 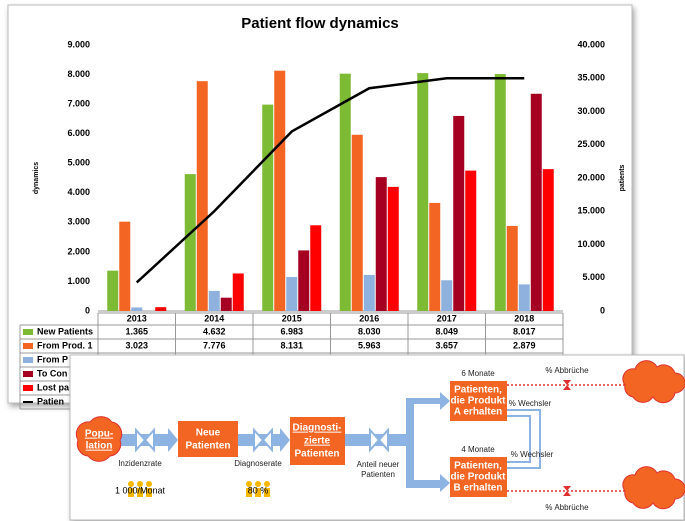 What do you see at coordinates (446, 331) in the screenshot?
I see `data-label: 8.049` at bounding box center [446, 331].